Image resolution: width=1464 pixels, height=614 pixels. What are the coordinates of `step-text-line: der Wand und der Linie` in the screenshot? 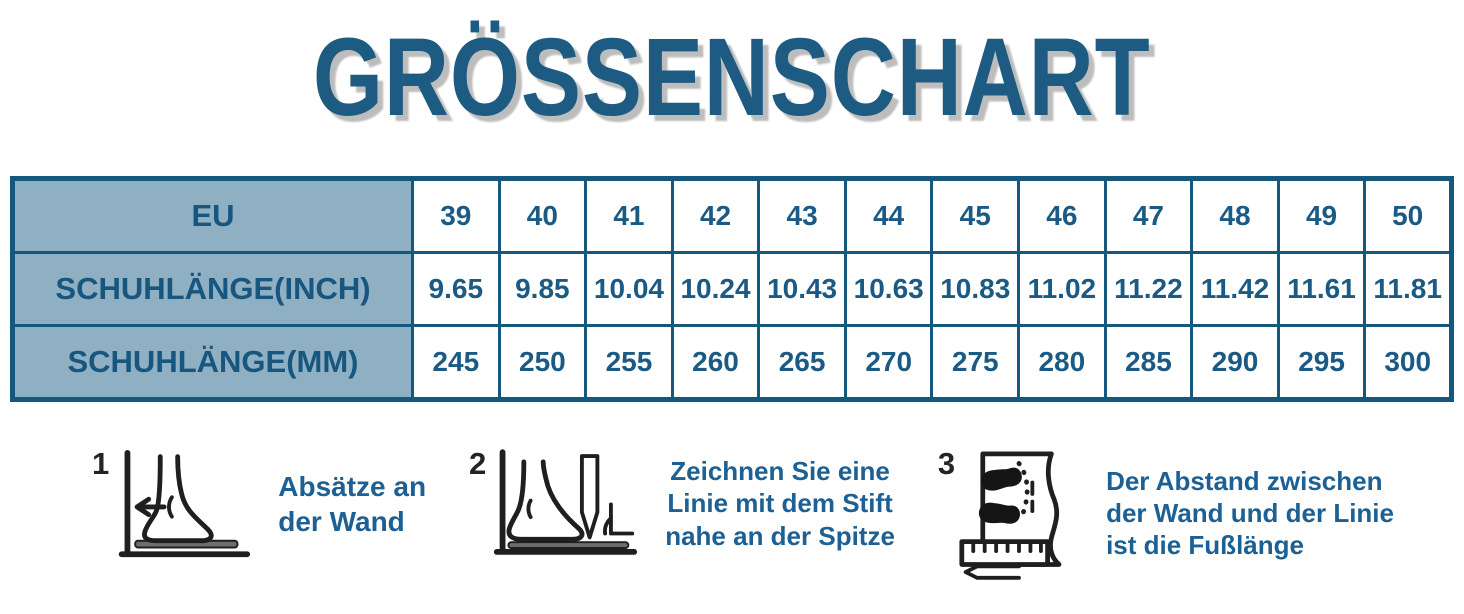 It's located at (1250, 512).